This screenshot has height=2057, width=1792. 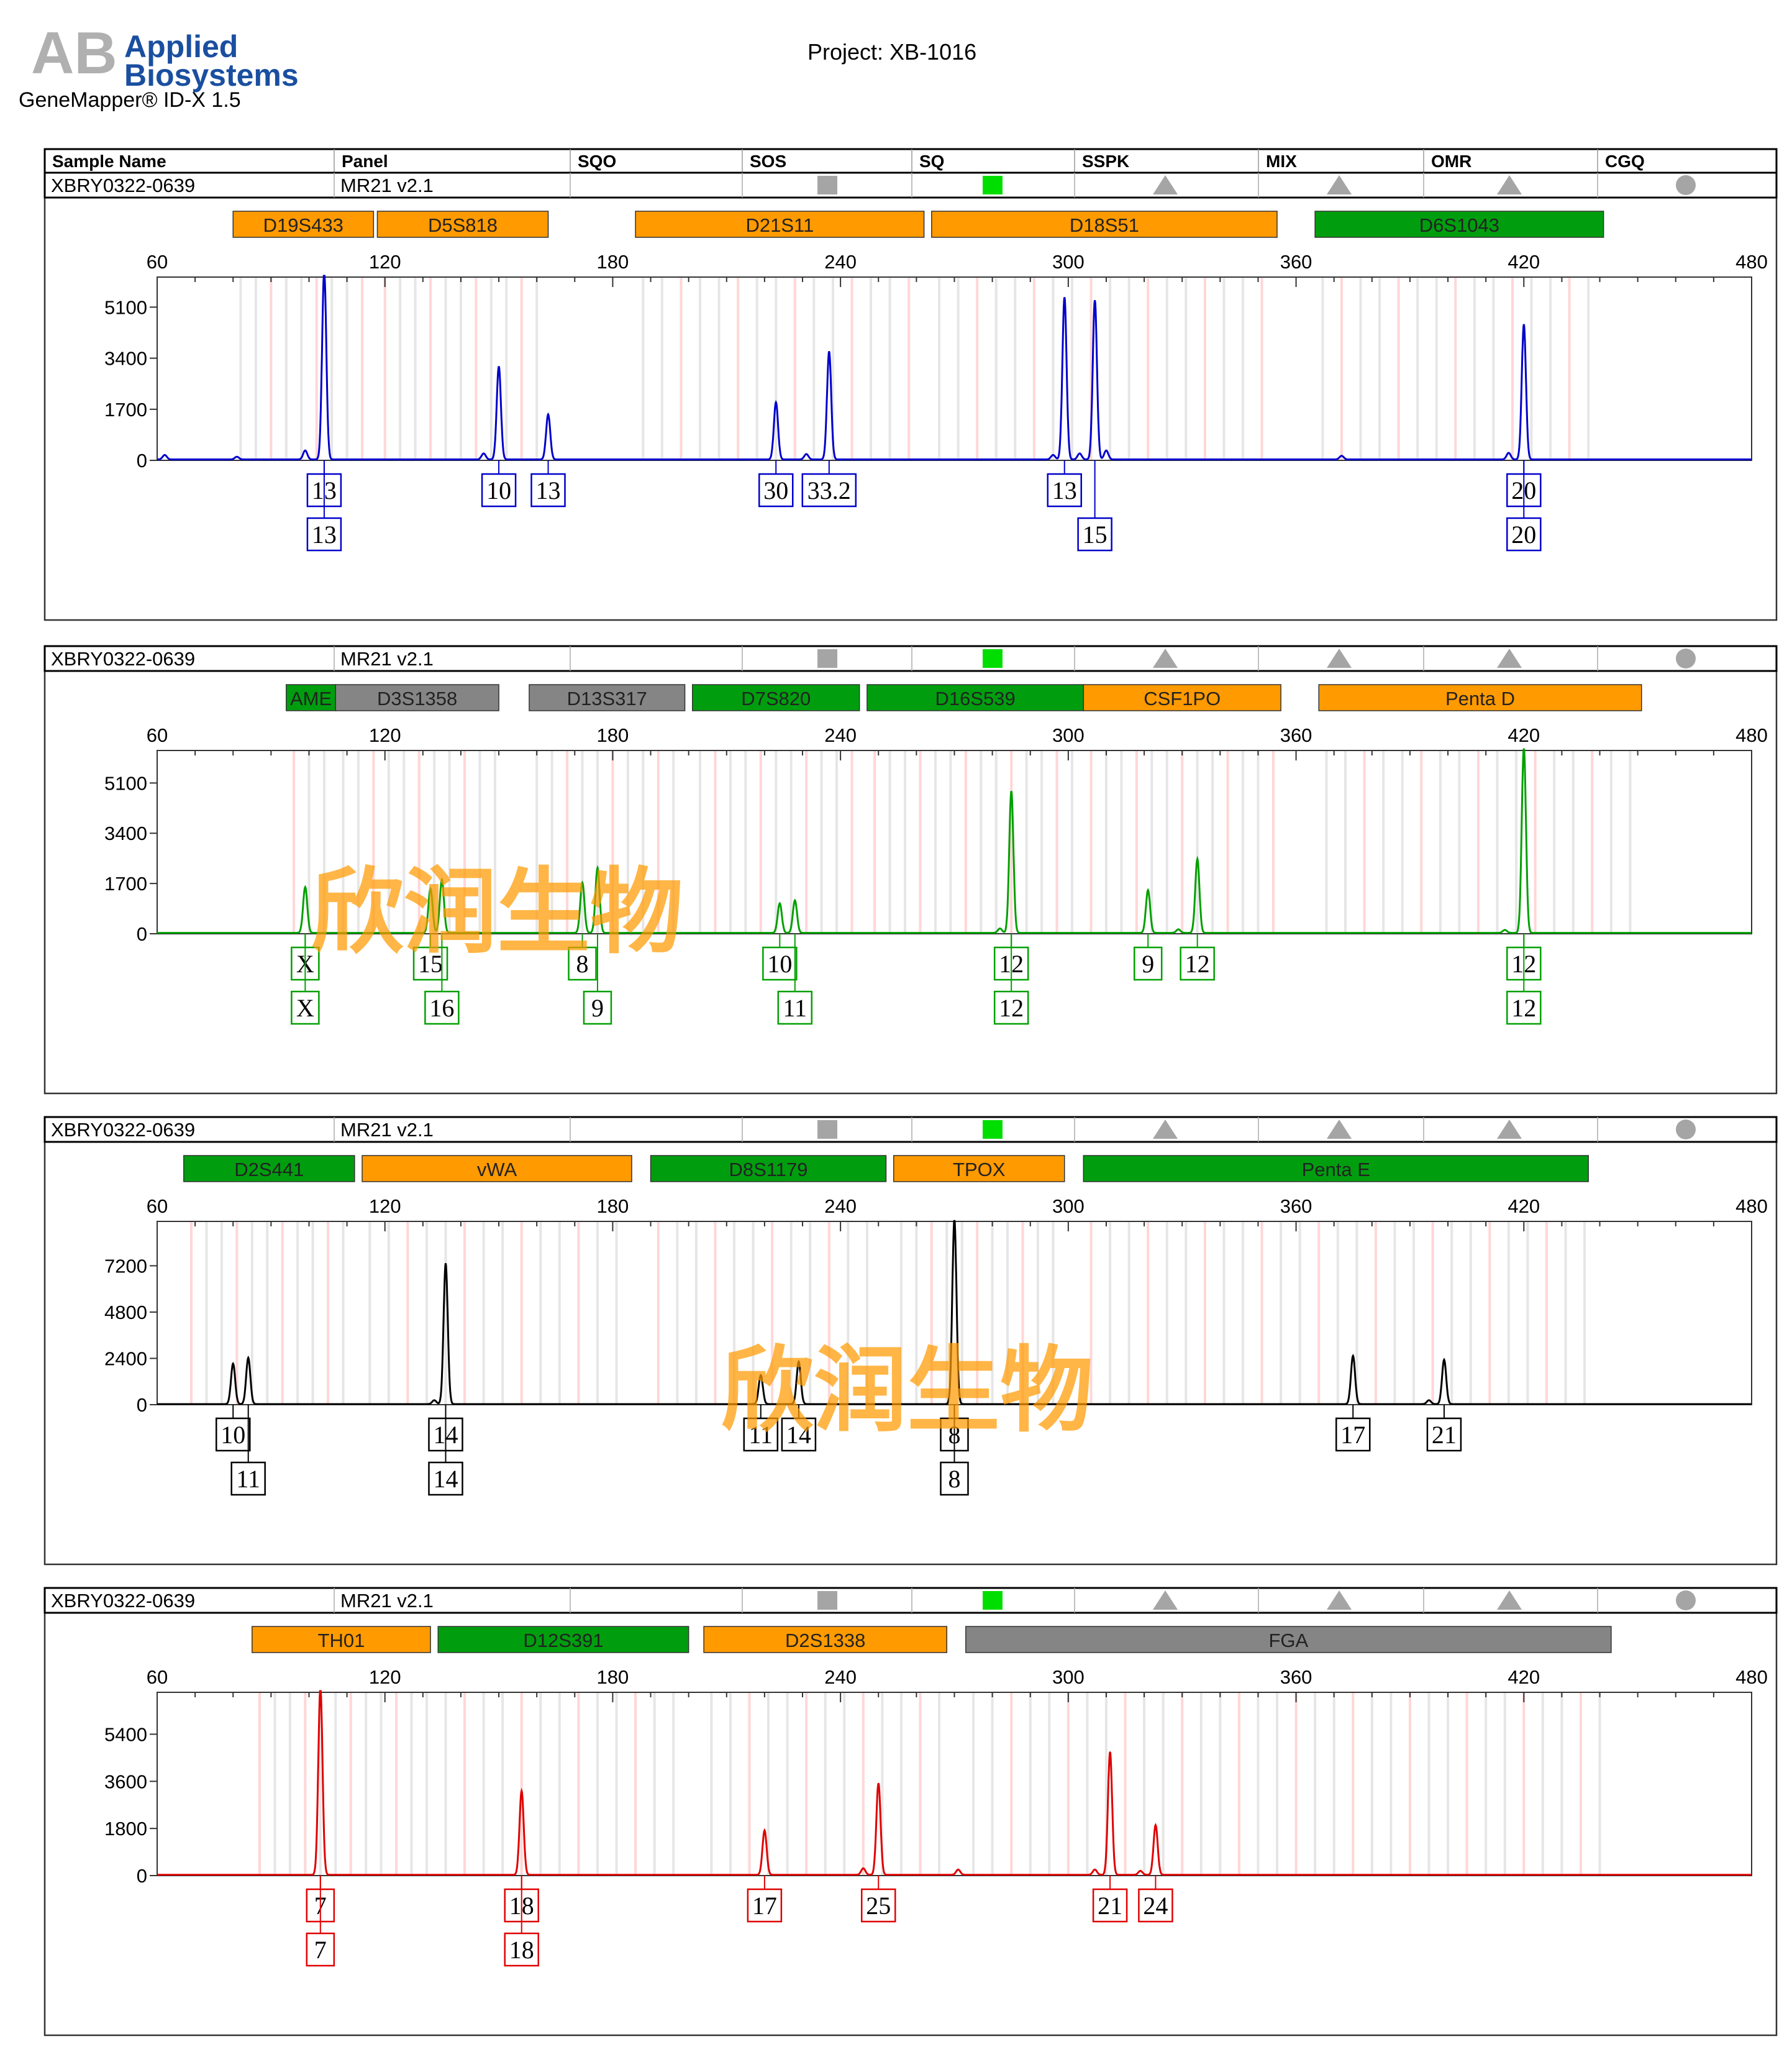 What do you see at coordinates (1480, 698) in the screenshot?
I see `marker-label: Penta D` at bounding box center [1480, 698].